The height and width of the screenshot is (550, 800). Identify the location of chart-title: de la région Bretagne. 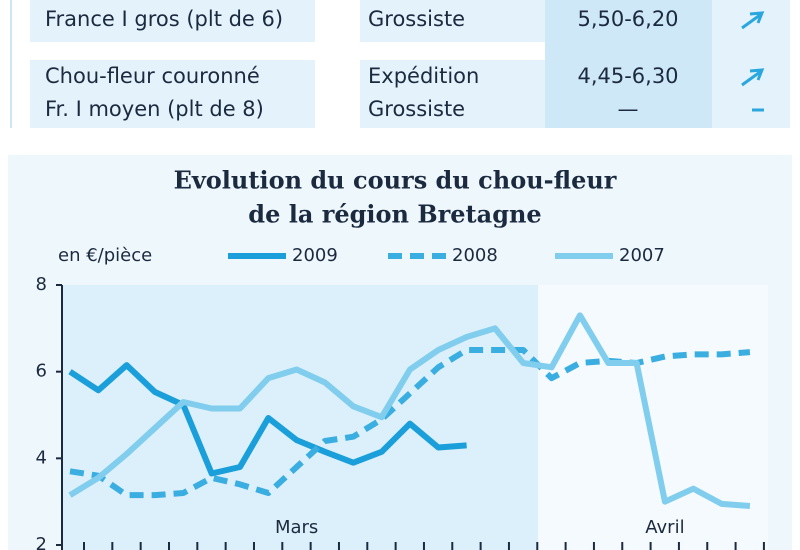
(394, 214).